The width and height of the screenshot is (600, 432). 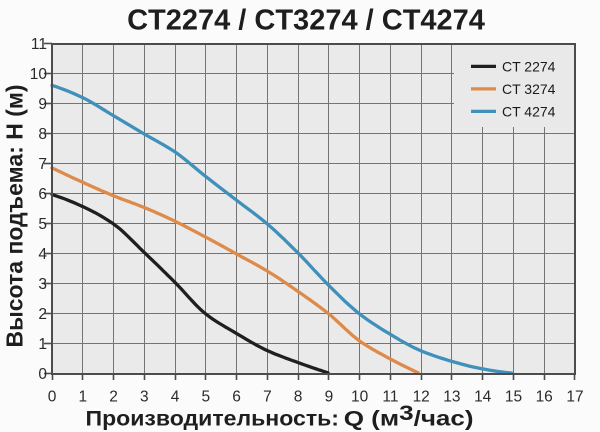 I want to click on svg-text: CT 2274, so click(x=529, y=66).